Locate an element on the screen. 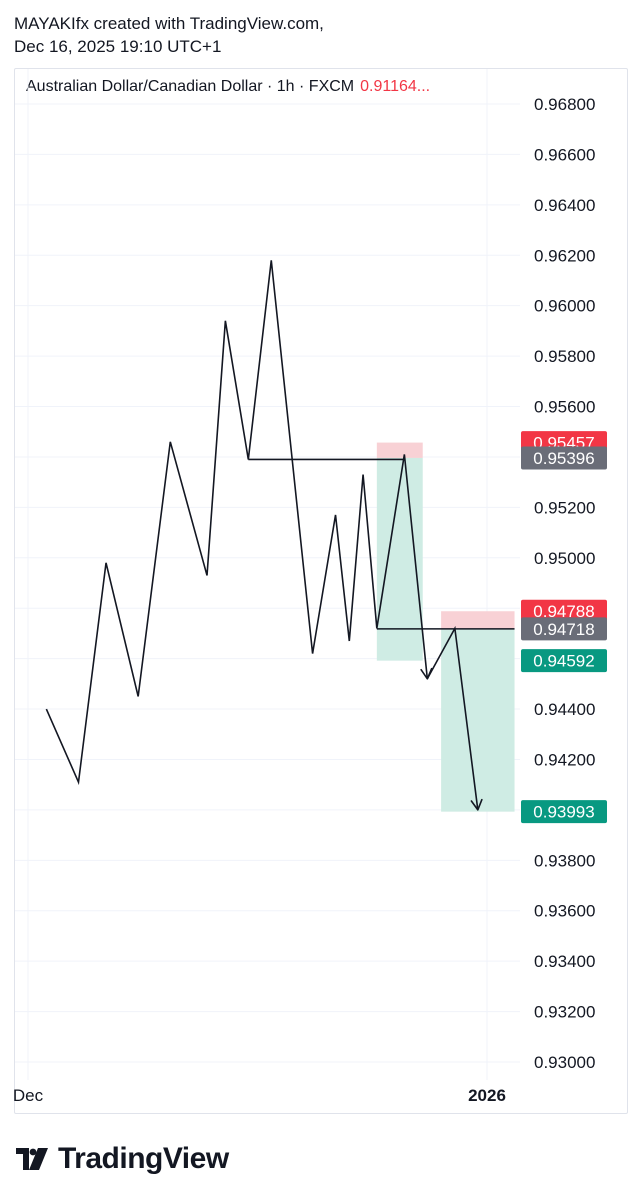 The height and width of the screenshot is (1200, 642). take-profit-zone is located at coordinates (478, 720).